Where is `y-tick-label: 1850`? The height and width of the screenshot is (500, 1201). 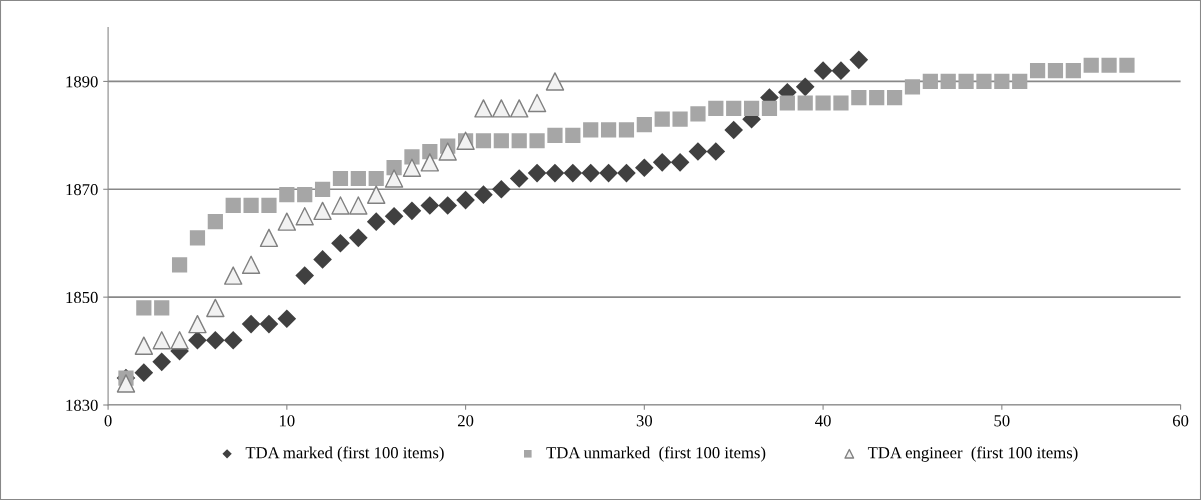
y-tick-label: 1850 is located at coordinates (82, 297).